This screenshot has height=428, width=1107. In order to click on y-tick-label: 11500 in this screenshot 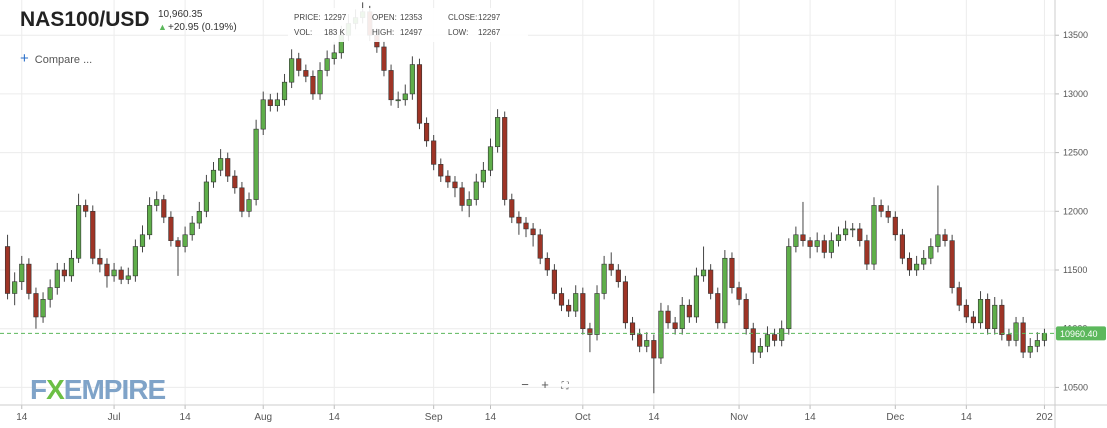, I will do `click(1075, 270)`.